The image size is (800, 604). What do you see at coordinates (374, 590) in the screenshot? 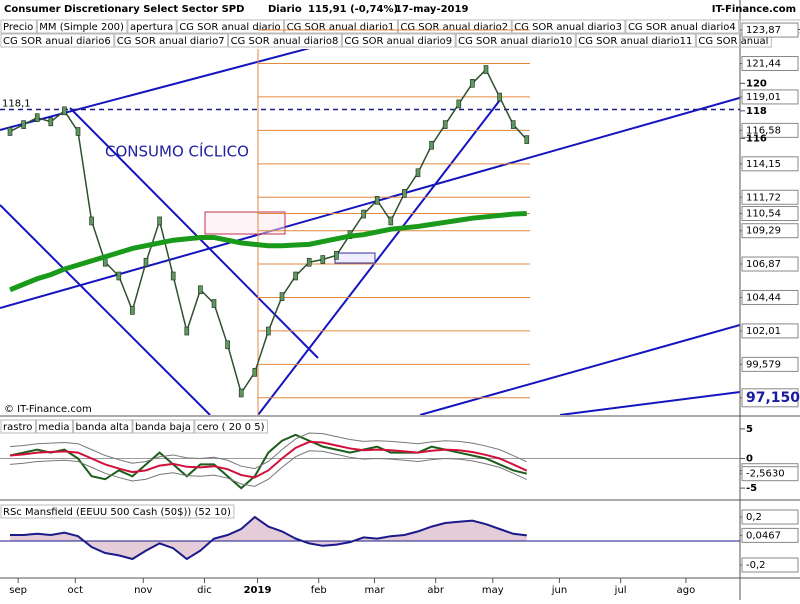
I see `x-tick-label: mar` at bounding box center [374, 590].